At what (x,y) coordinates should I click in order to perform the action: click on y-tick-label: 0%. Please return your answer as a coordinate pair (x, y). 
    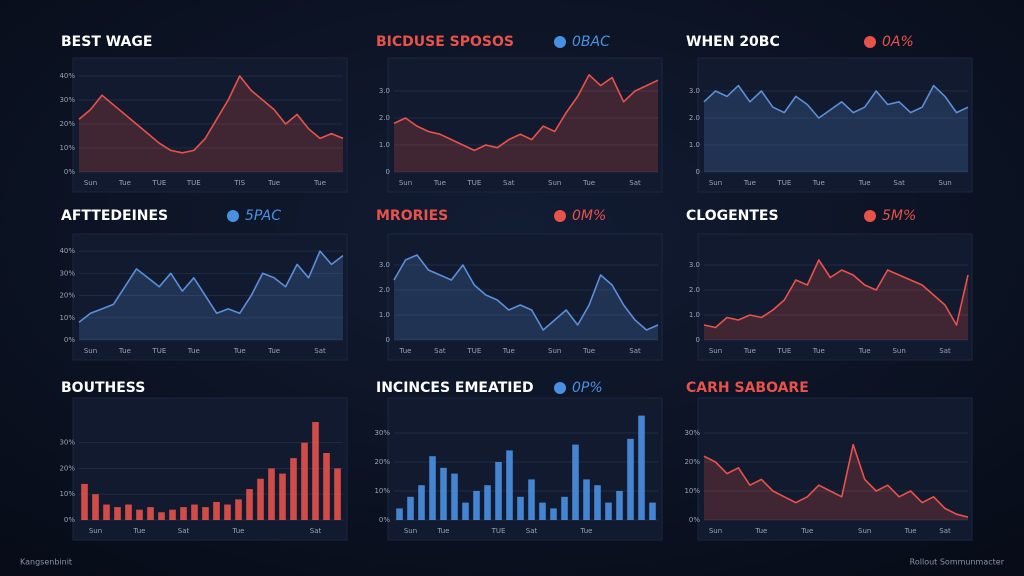
    Looking at the image, I should click on (69, 340).